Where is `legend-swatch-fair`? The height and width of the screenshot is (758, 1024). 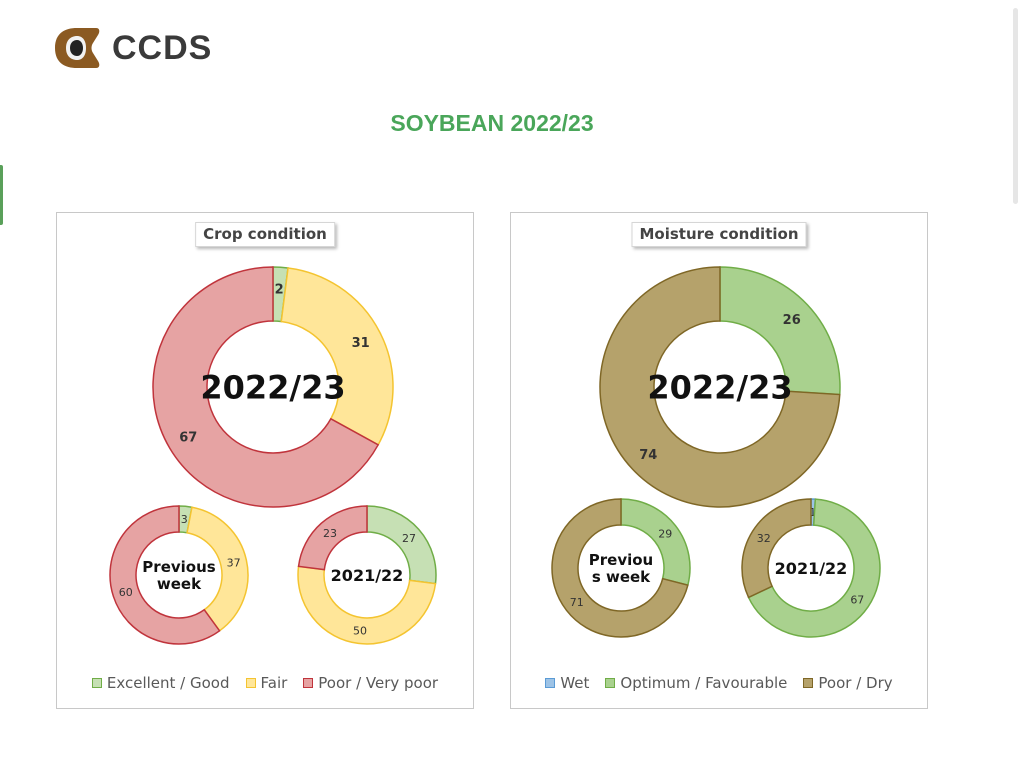
legend-swatch-fair is located at coordinates (250, 683).